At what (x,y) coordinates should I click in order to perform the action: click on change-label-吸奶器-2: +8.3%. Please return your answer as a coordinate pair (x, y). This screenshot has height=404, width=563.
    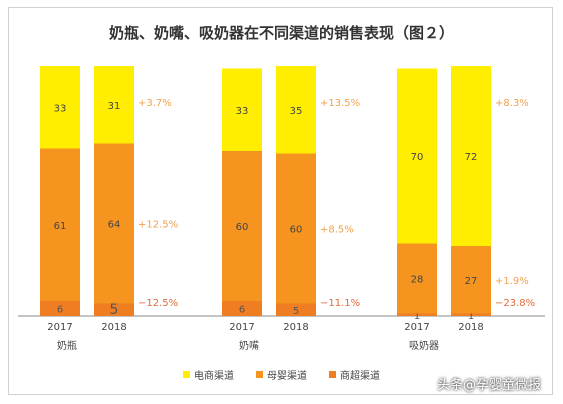
    Looking at the image, I should click on (512, 103).